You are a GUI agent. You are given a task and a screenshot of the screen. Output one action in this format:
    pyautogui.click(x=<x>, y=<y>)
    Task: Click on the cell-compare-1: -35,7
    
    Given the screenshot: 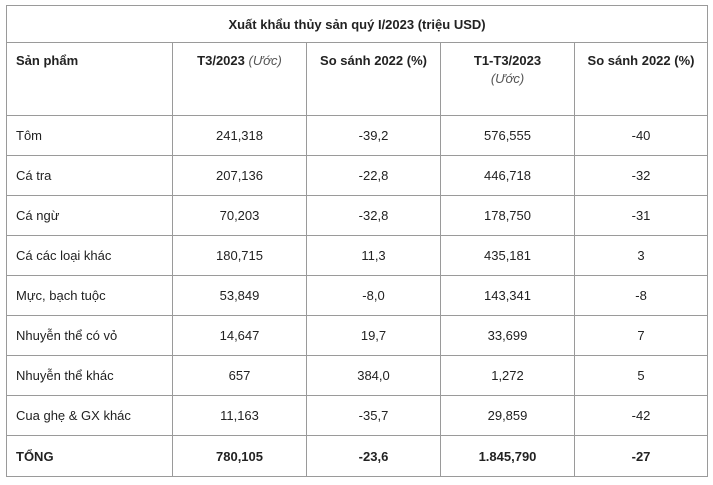 What is the action you would take?
    pyautogui.click(x=373, y=415)
    